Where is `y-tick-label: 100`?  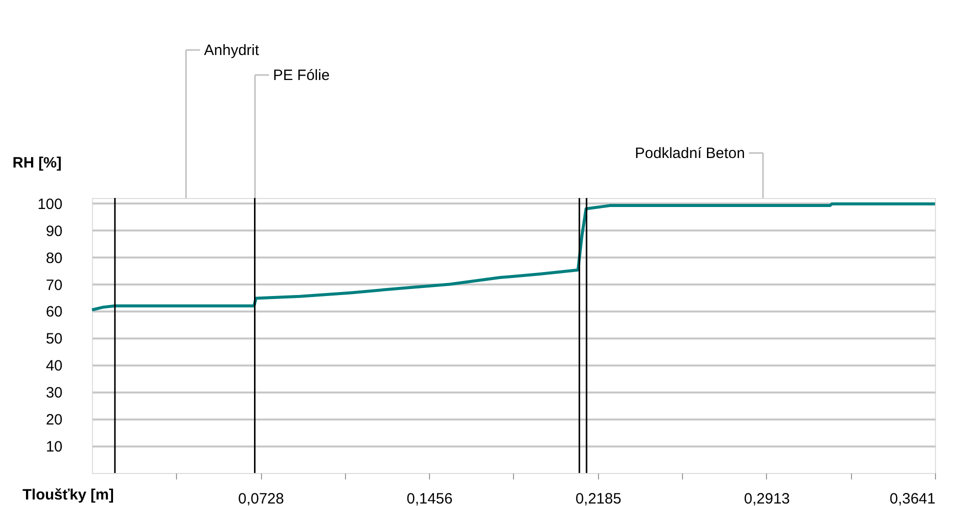
y-tick-label: 100 is located at coordinates (49, 204).